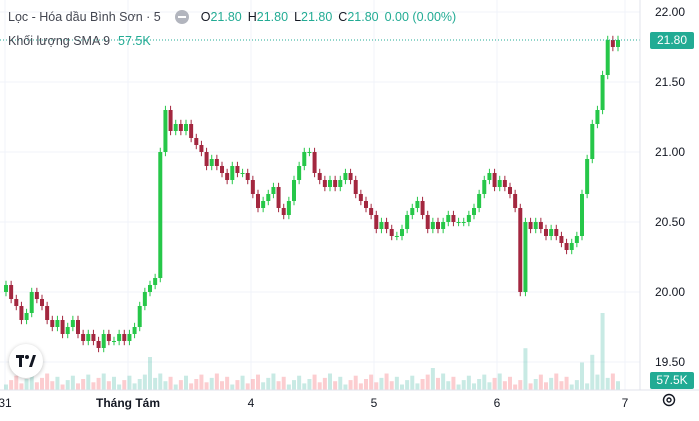  I want to click on price-tick-label: 20.00, so click(670, 292).